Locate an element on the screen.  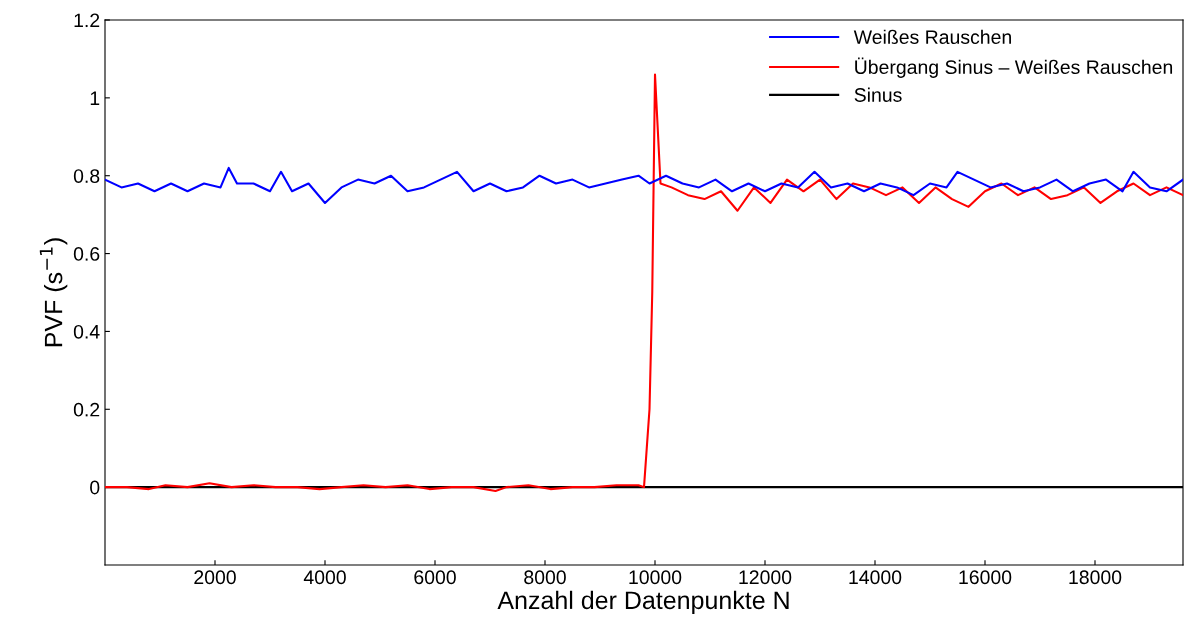
x-tick-label: 8000 is located at coordinates (545, 577).